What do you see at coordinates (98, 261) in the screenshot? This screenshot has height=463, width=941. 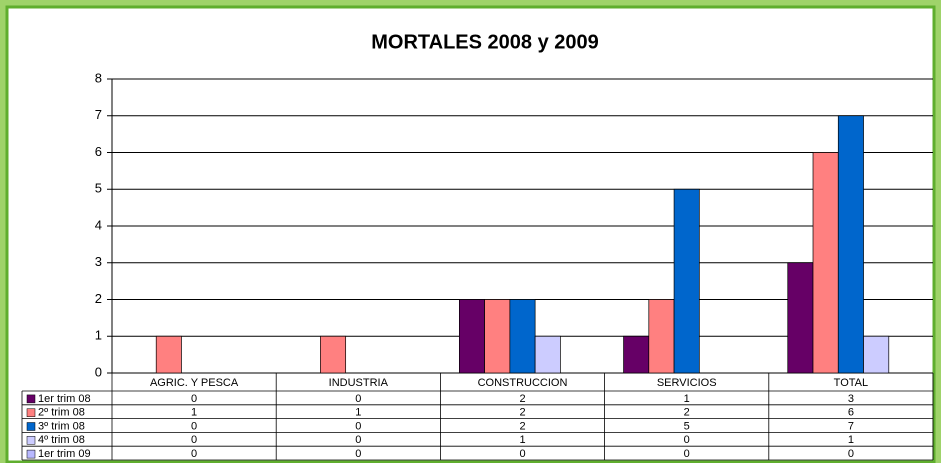 I see `y-tick-label: 3` at bounding box center [98, 261].